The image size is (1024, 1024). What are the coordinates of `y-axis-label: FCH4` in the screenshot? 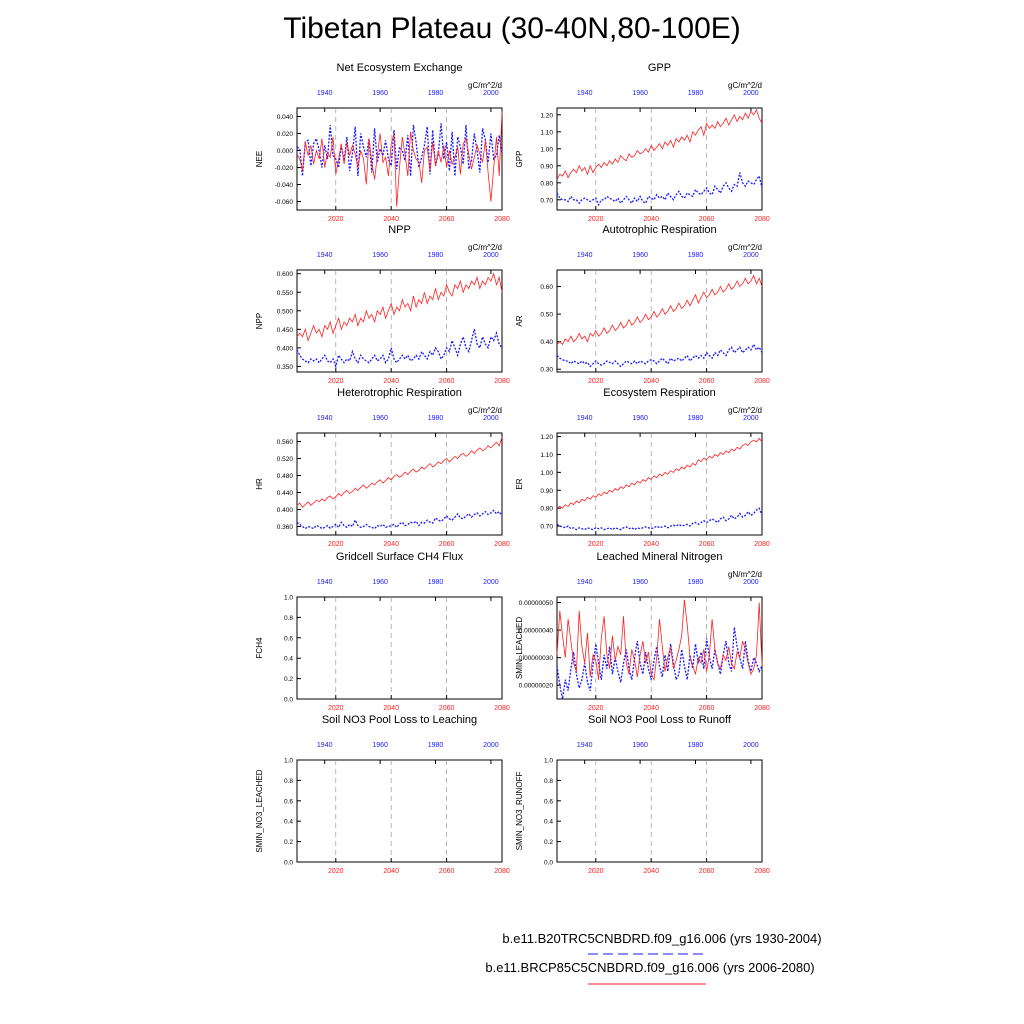 It's located at (259, 647).